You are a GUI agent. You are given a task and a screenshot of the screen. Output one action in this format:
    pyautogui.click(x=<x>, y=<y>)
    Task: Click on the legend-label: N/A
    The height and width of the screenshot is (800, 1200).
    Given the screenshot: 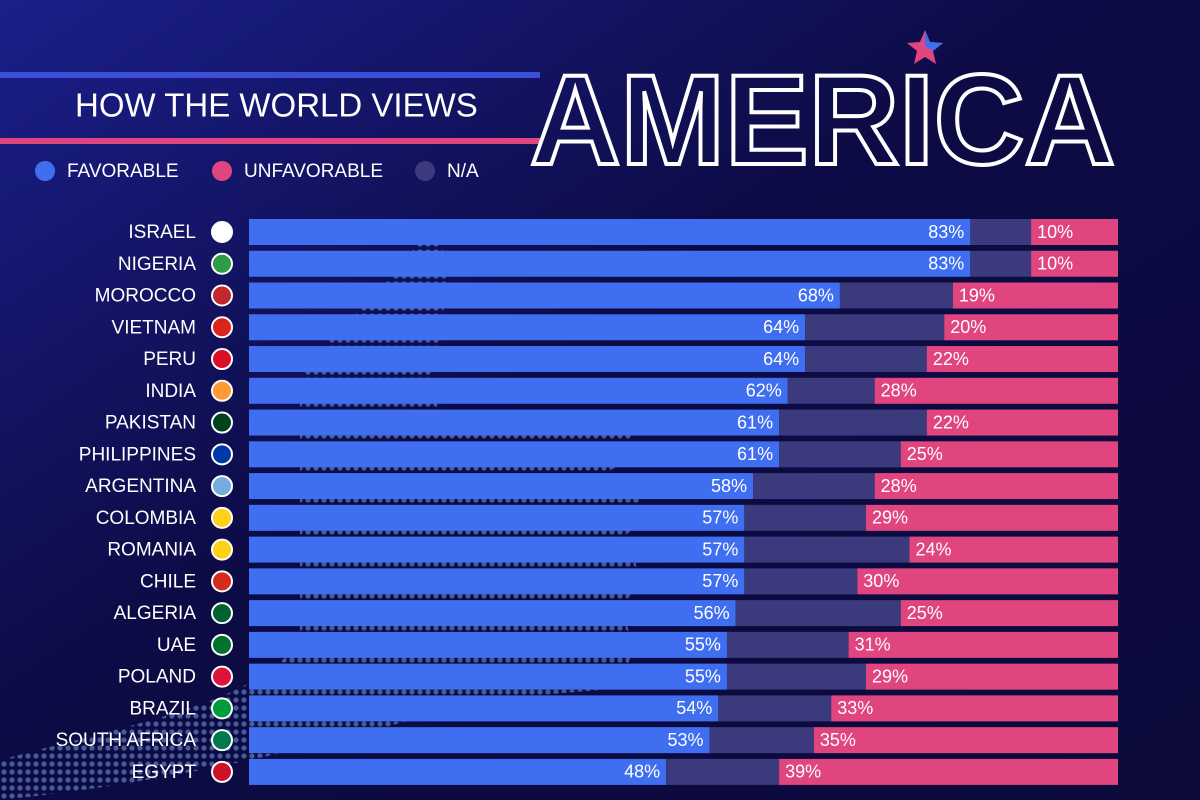 What is the action you would take?
    pyautogui.click(x=463, y=171)
    